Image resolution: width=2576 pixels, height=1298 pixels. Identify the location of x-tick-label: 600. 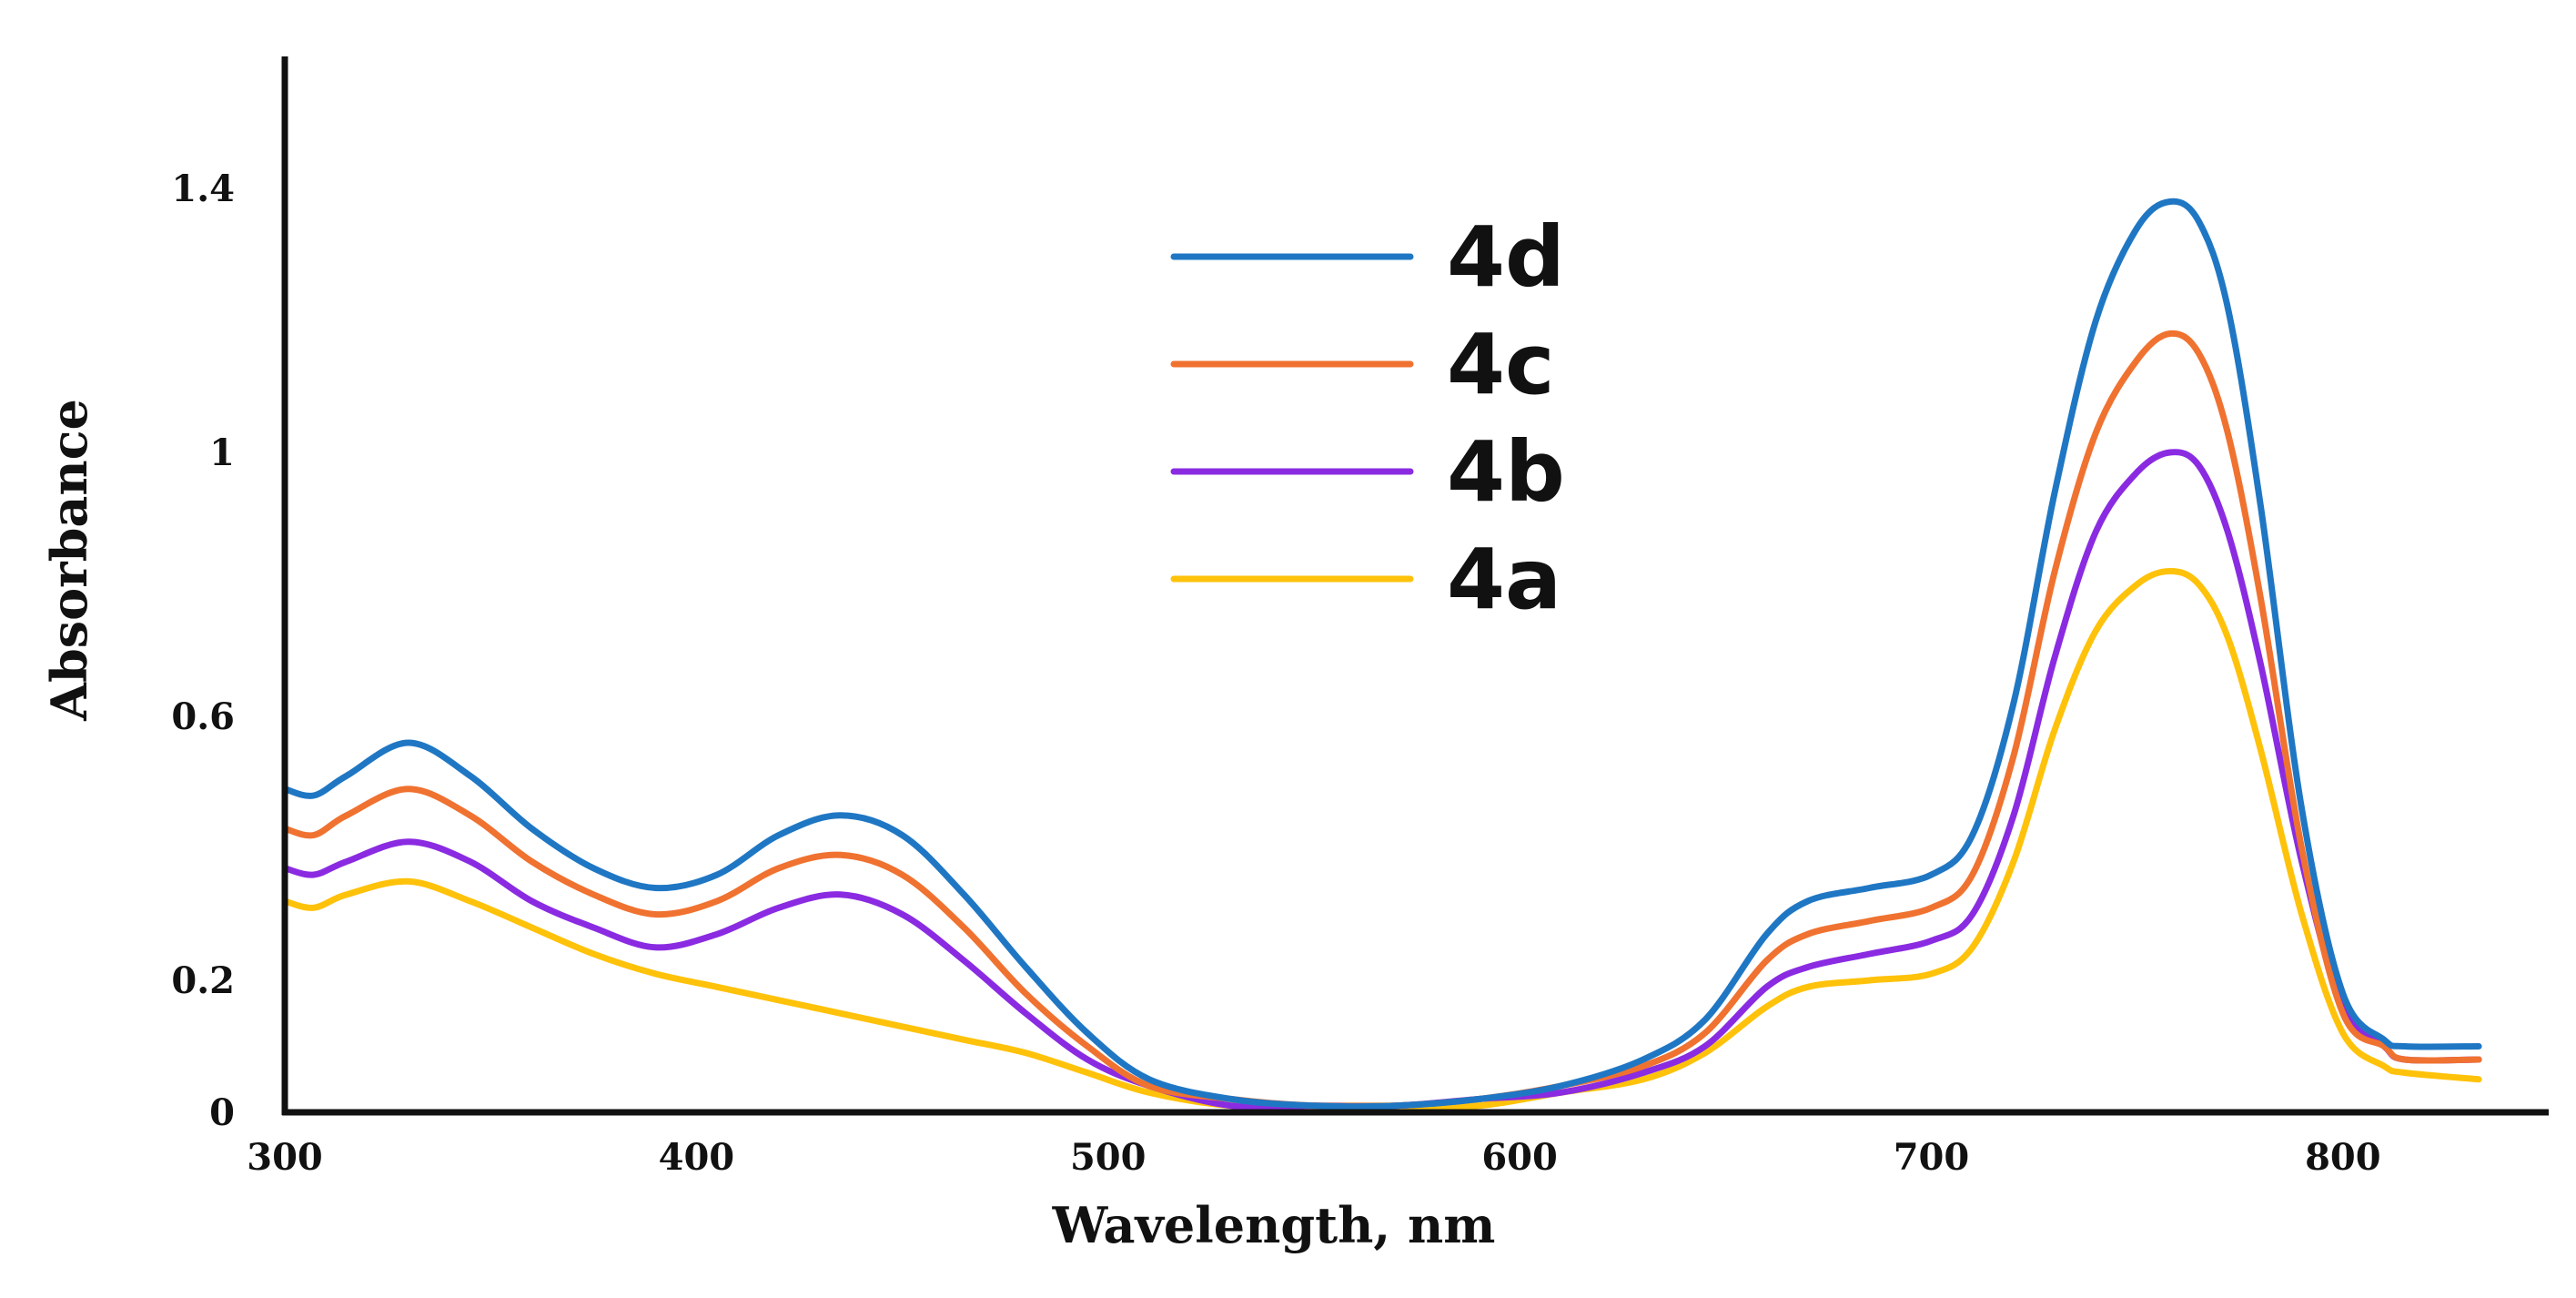
(1519, 1158).